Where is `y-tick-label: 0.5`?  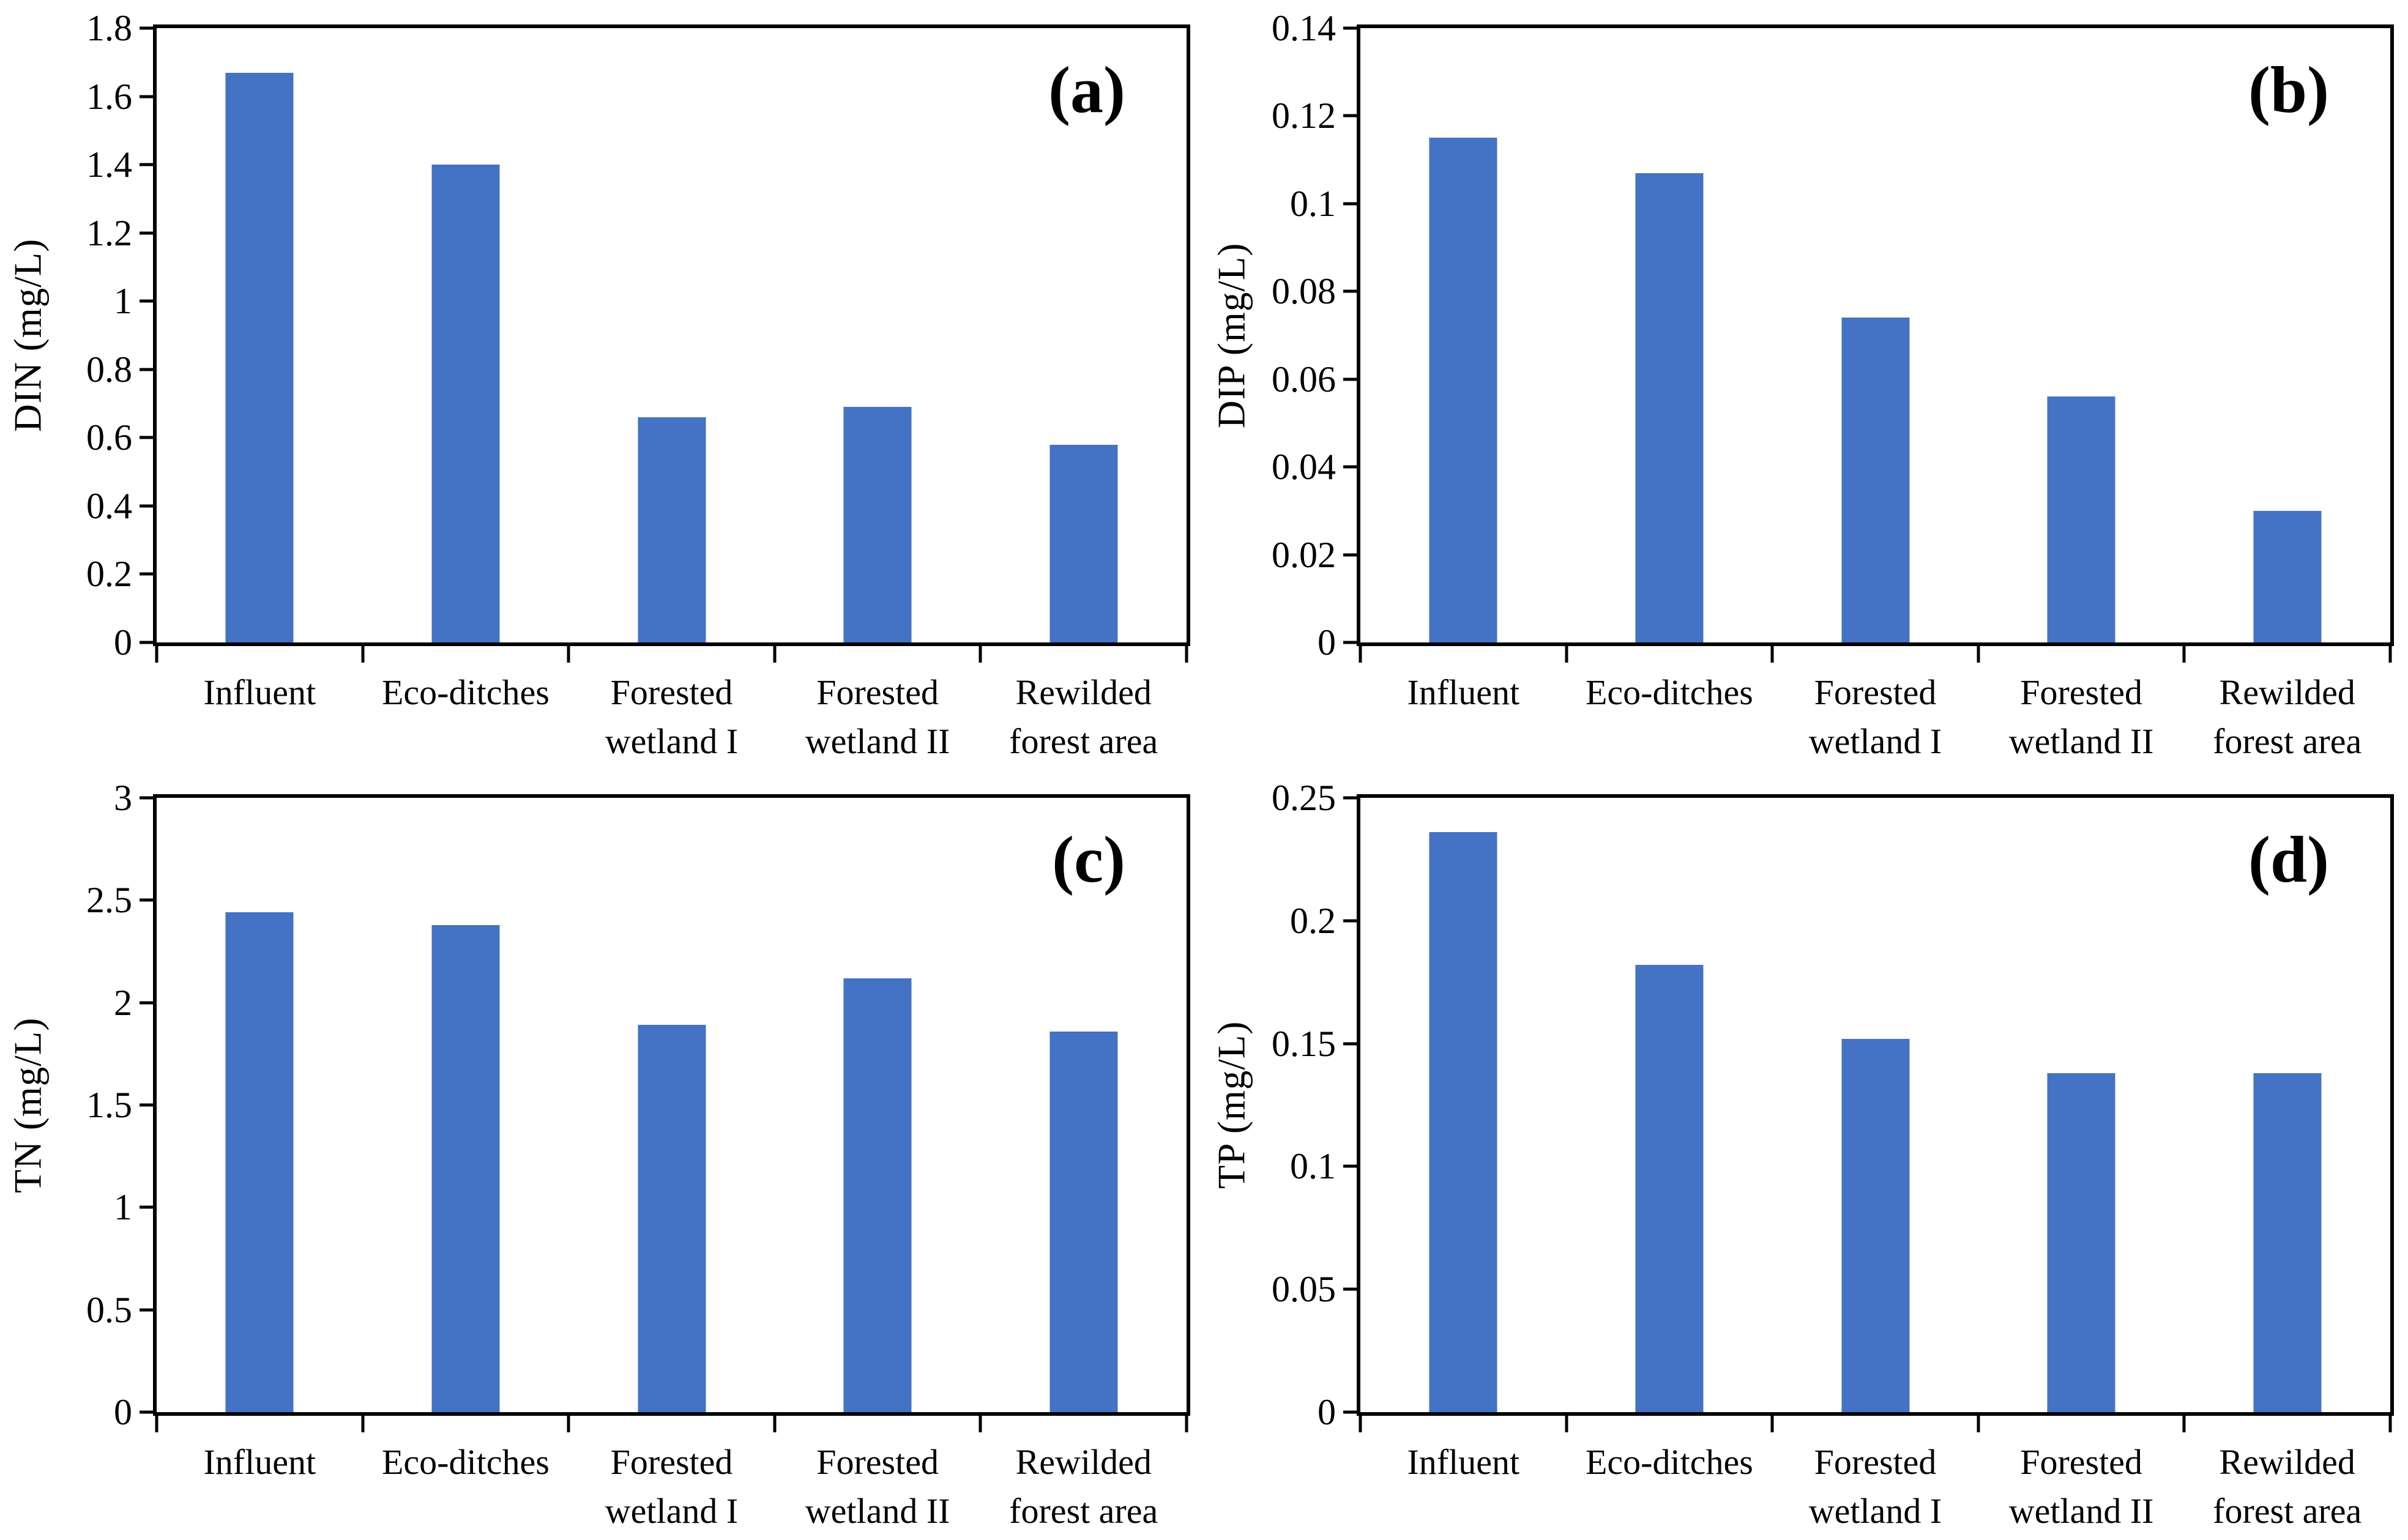
y-tick-label: 0.5 is located at coordinates (109, 1309).